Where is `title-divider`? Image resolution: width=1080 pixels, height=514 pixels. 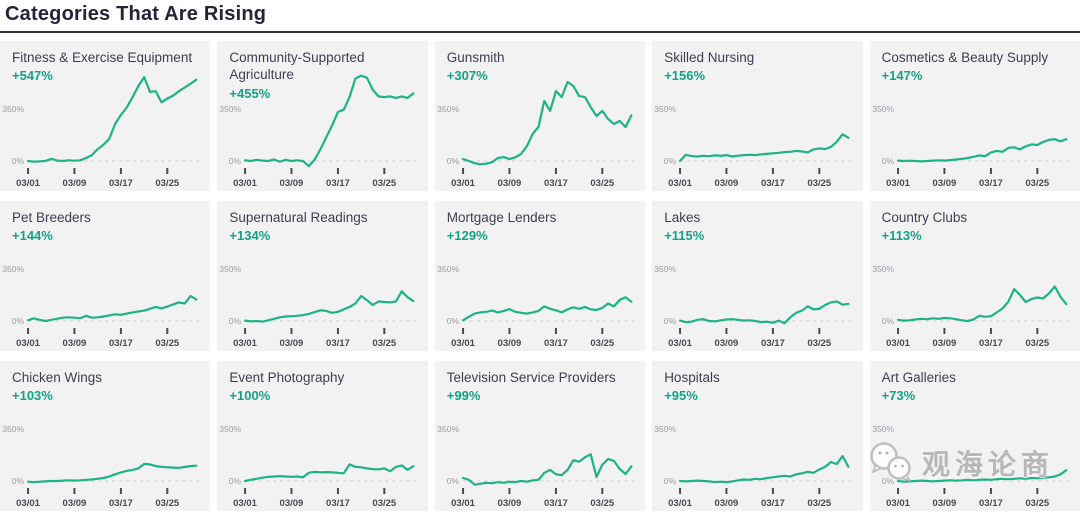 title-divider is located at coordinates (540, 32).